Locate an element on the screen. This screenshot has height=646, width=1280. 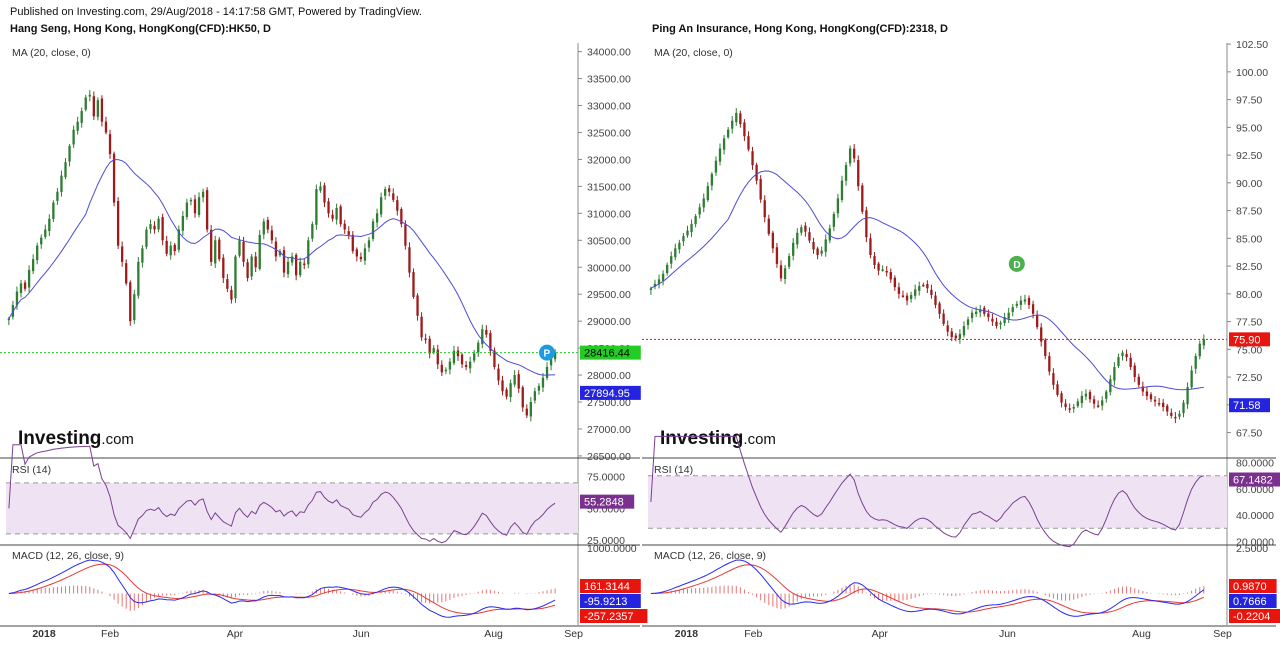
price-tick-label: 67.50 is located at coordinates (1249, 434).